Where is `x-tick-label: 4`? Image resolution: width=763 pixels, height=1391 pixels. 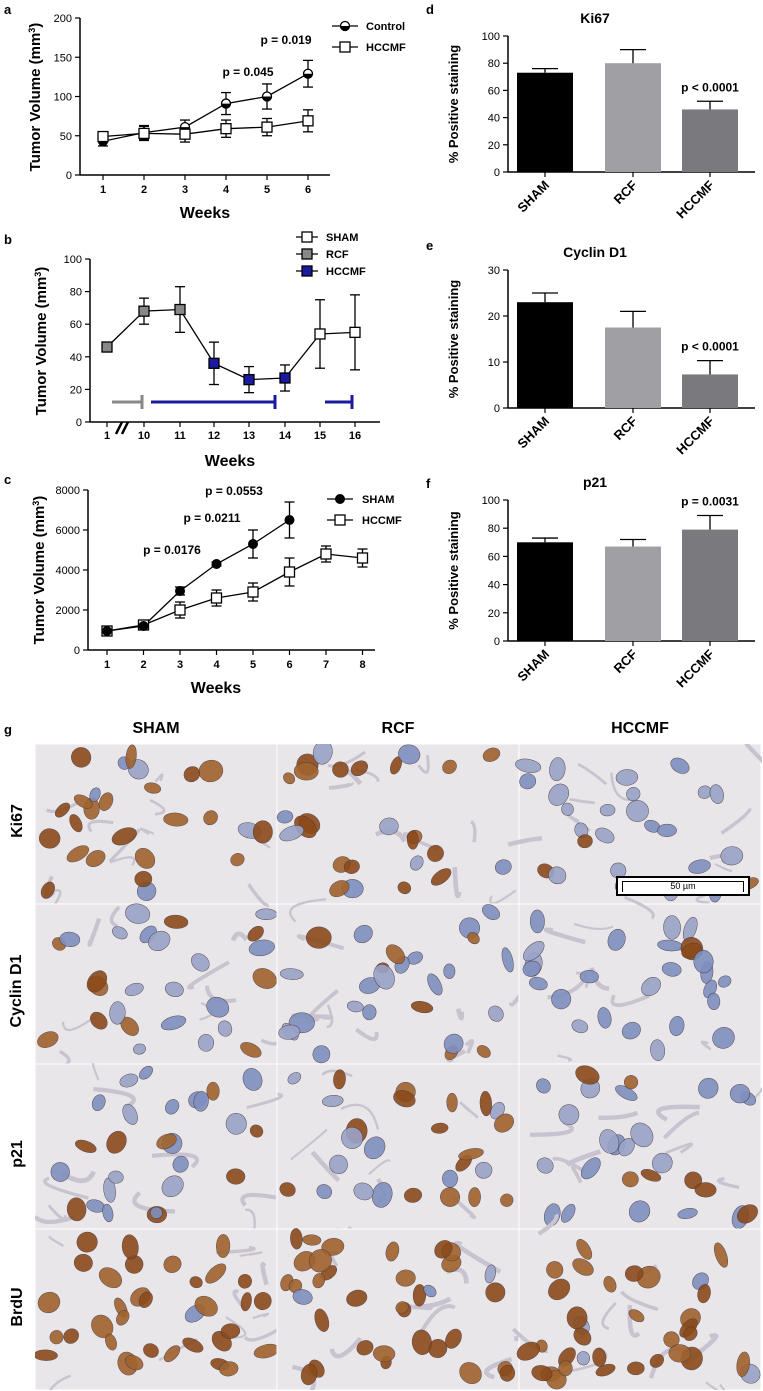 x-tick-label: 4 is located at coordinates (226, 190).